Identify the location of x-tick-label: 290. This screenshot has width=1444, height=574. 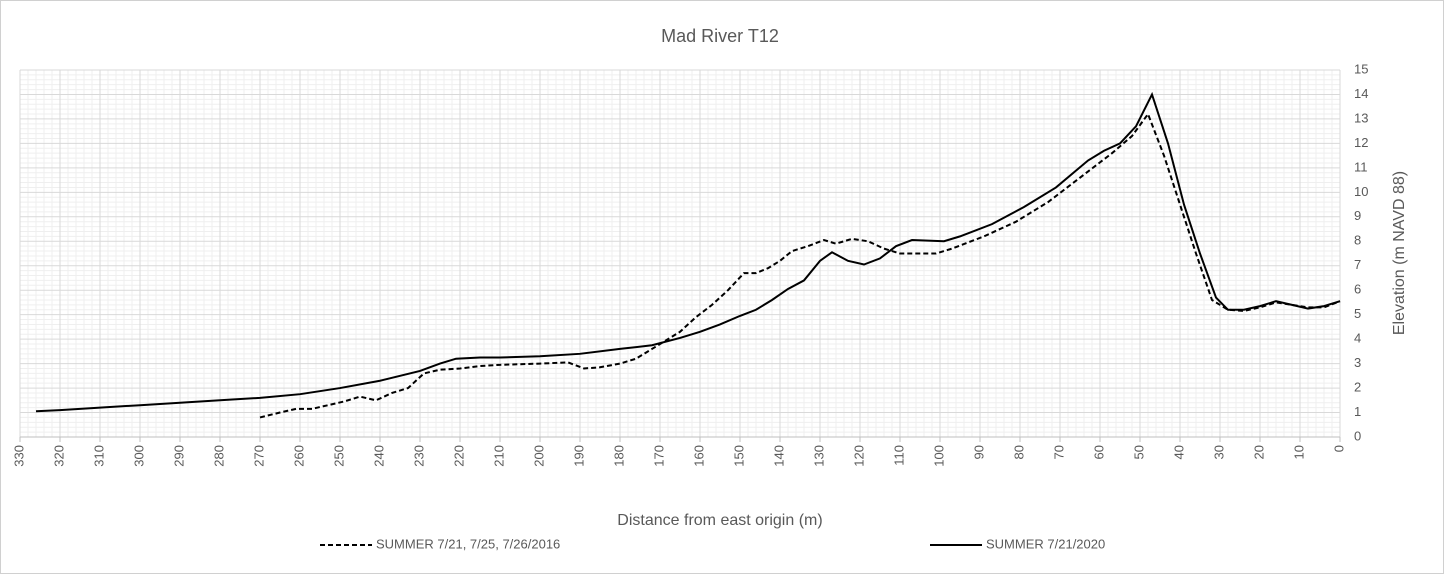
(178, 456).